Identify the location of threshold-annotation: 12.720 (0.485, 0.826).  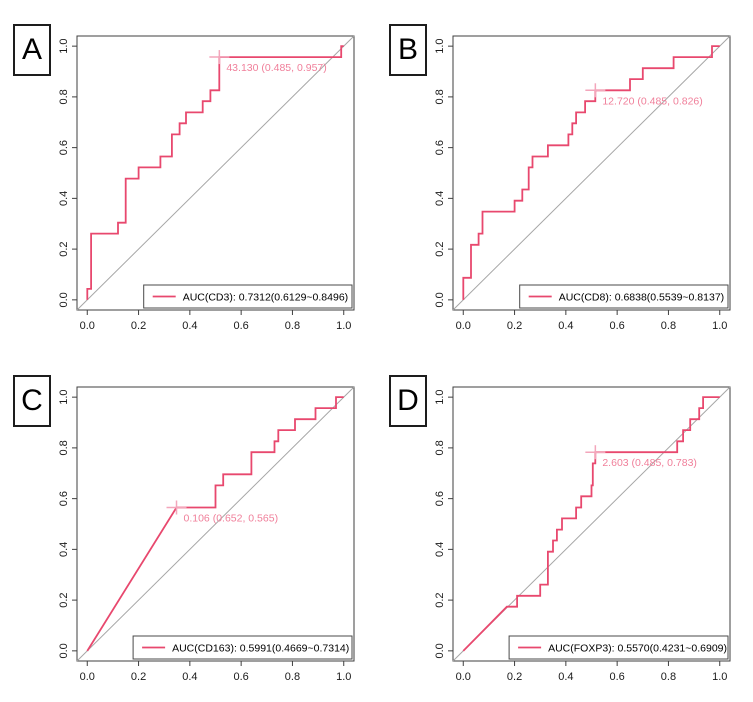
(652, 101).